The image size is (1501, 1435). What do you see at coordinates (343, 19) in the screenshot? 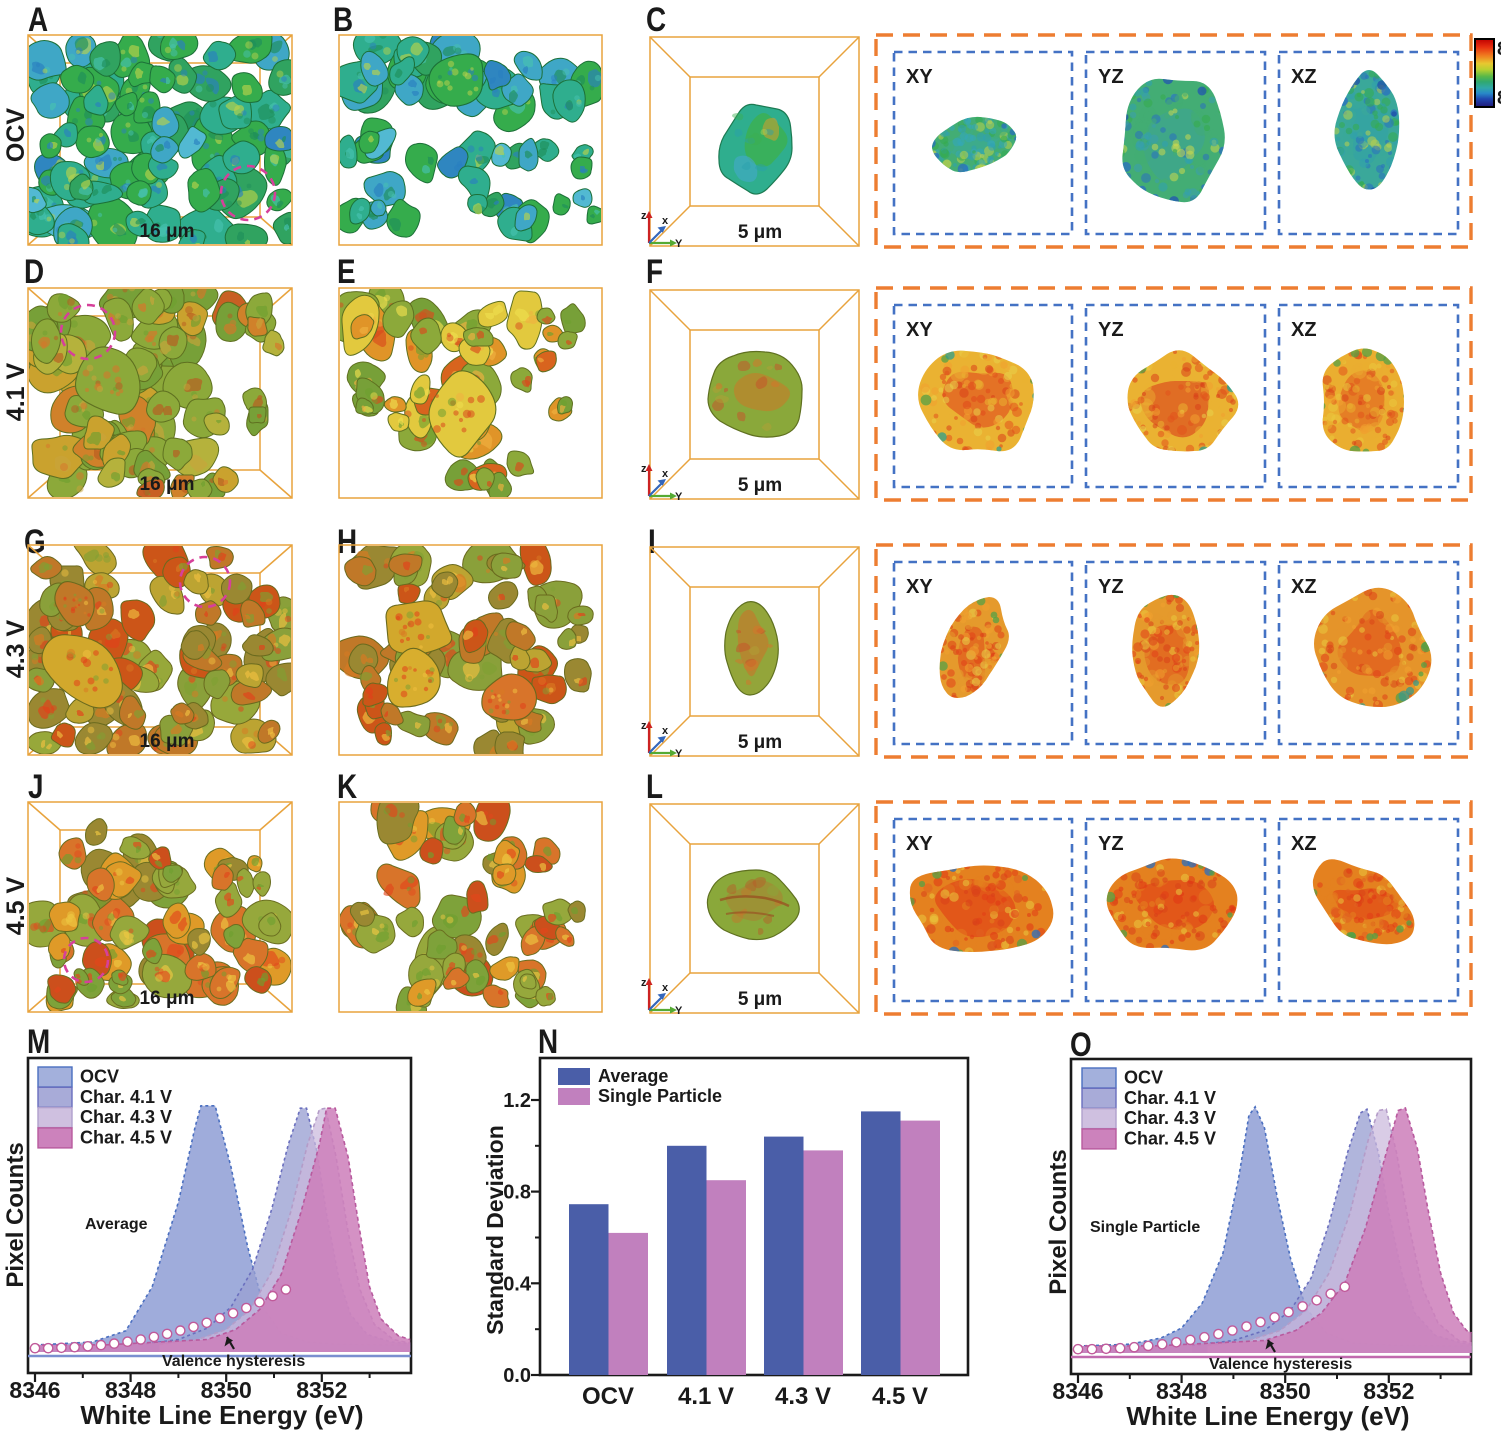
I see `svg-text: B` at bounding box center [343, 19].